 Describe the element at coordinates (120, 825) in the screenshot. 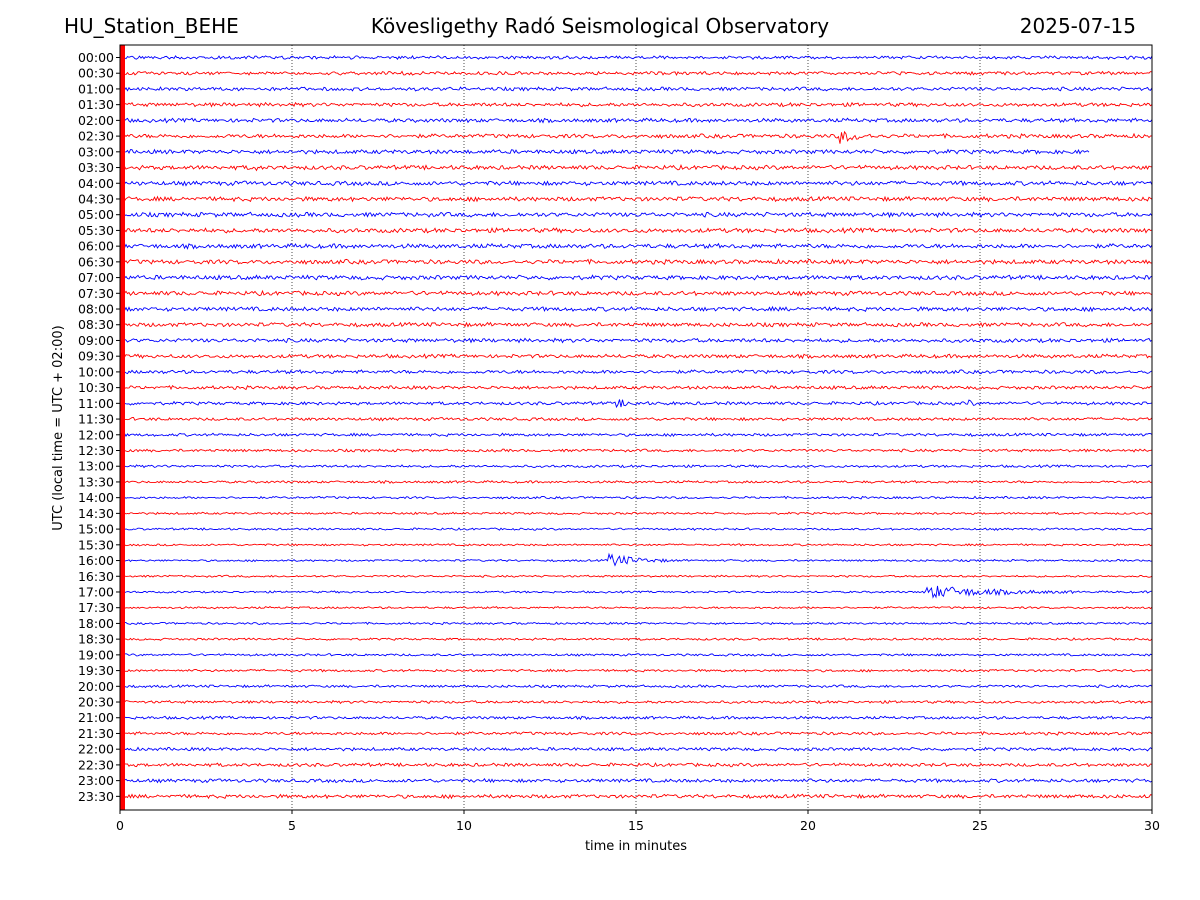

I see `x-tick-label: 0` at that location.